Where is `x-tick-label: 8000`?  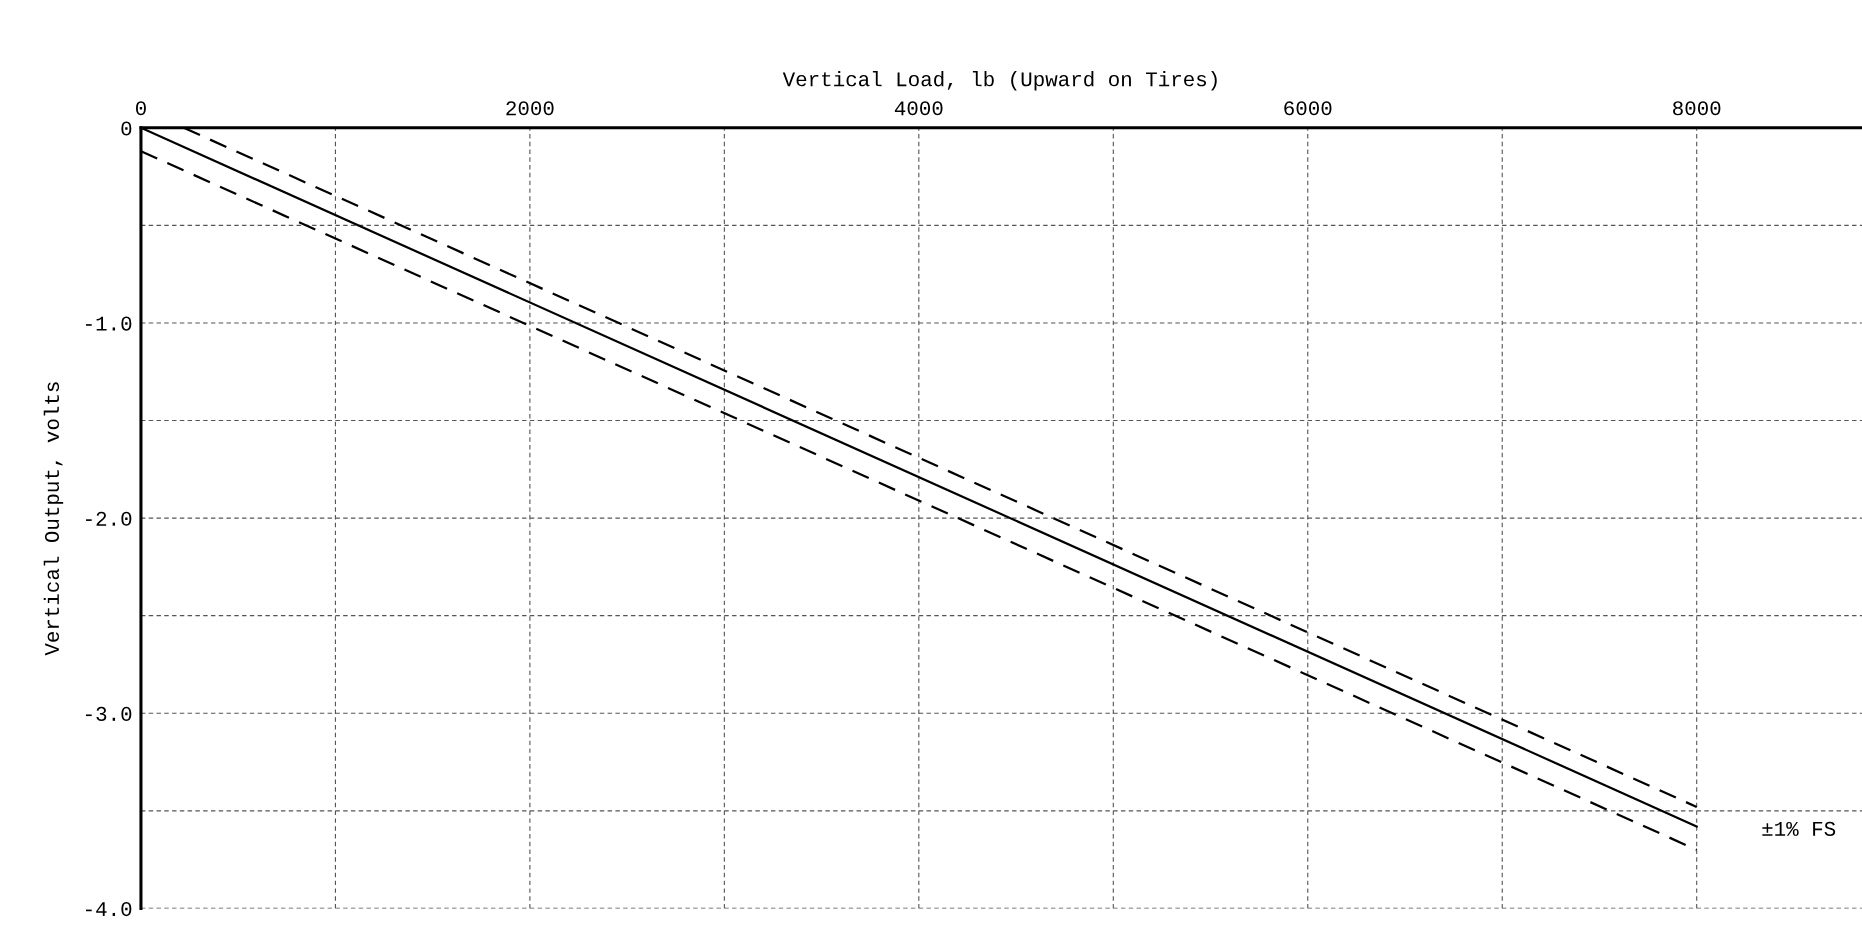 x-tick-label: 8000 is located at coordinates (1697, 108).